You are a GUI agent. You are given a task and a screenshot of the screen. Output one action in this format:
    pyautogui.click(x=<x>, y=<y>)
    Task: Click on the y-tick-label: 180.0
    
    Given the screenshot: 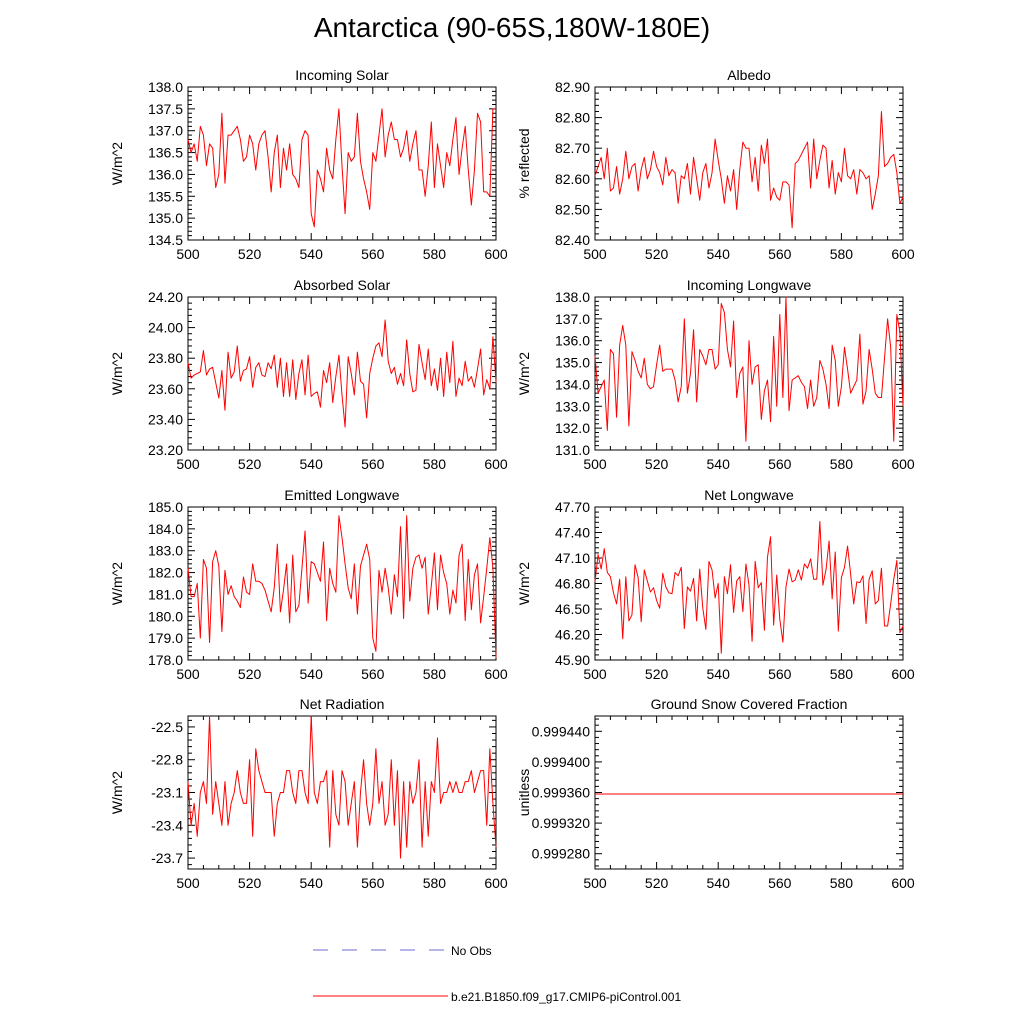 What is the action you would take?
    pyautogui.click(x=165, y=616)
    